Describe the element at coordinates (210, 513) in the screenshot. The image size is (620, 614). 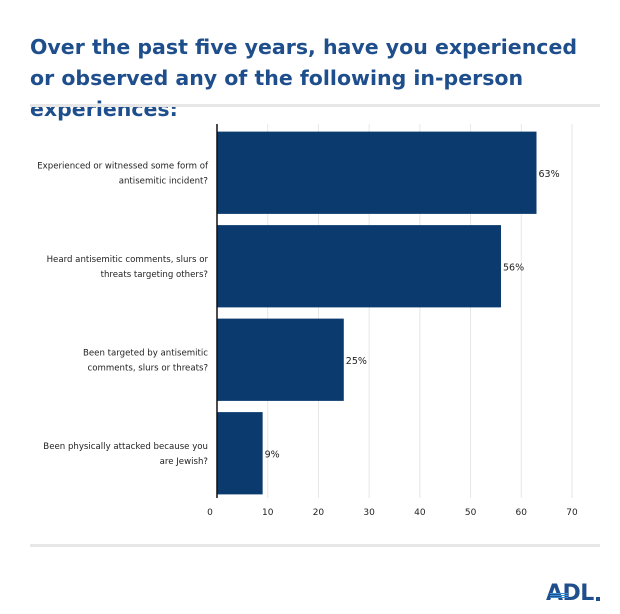
I see `x-tick-label: 0` at that location.